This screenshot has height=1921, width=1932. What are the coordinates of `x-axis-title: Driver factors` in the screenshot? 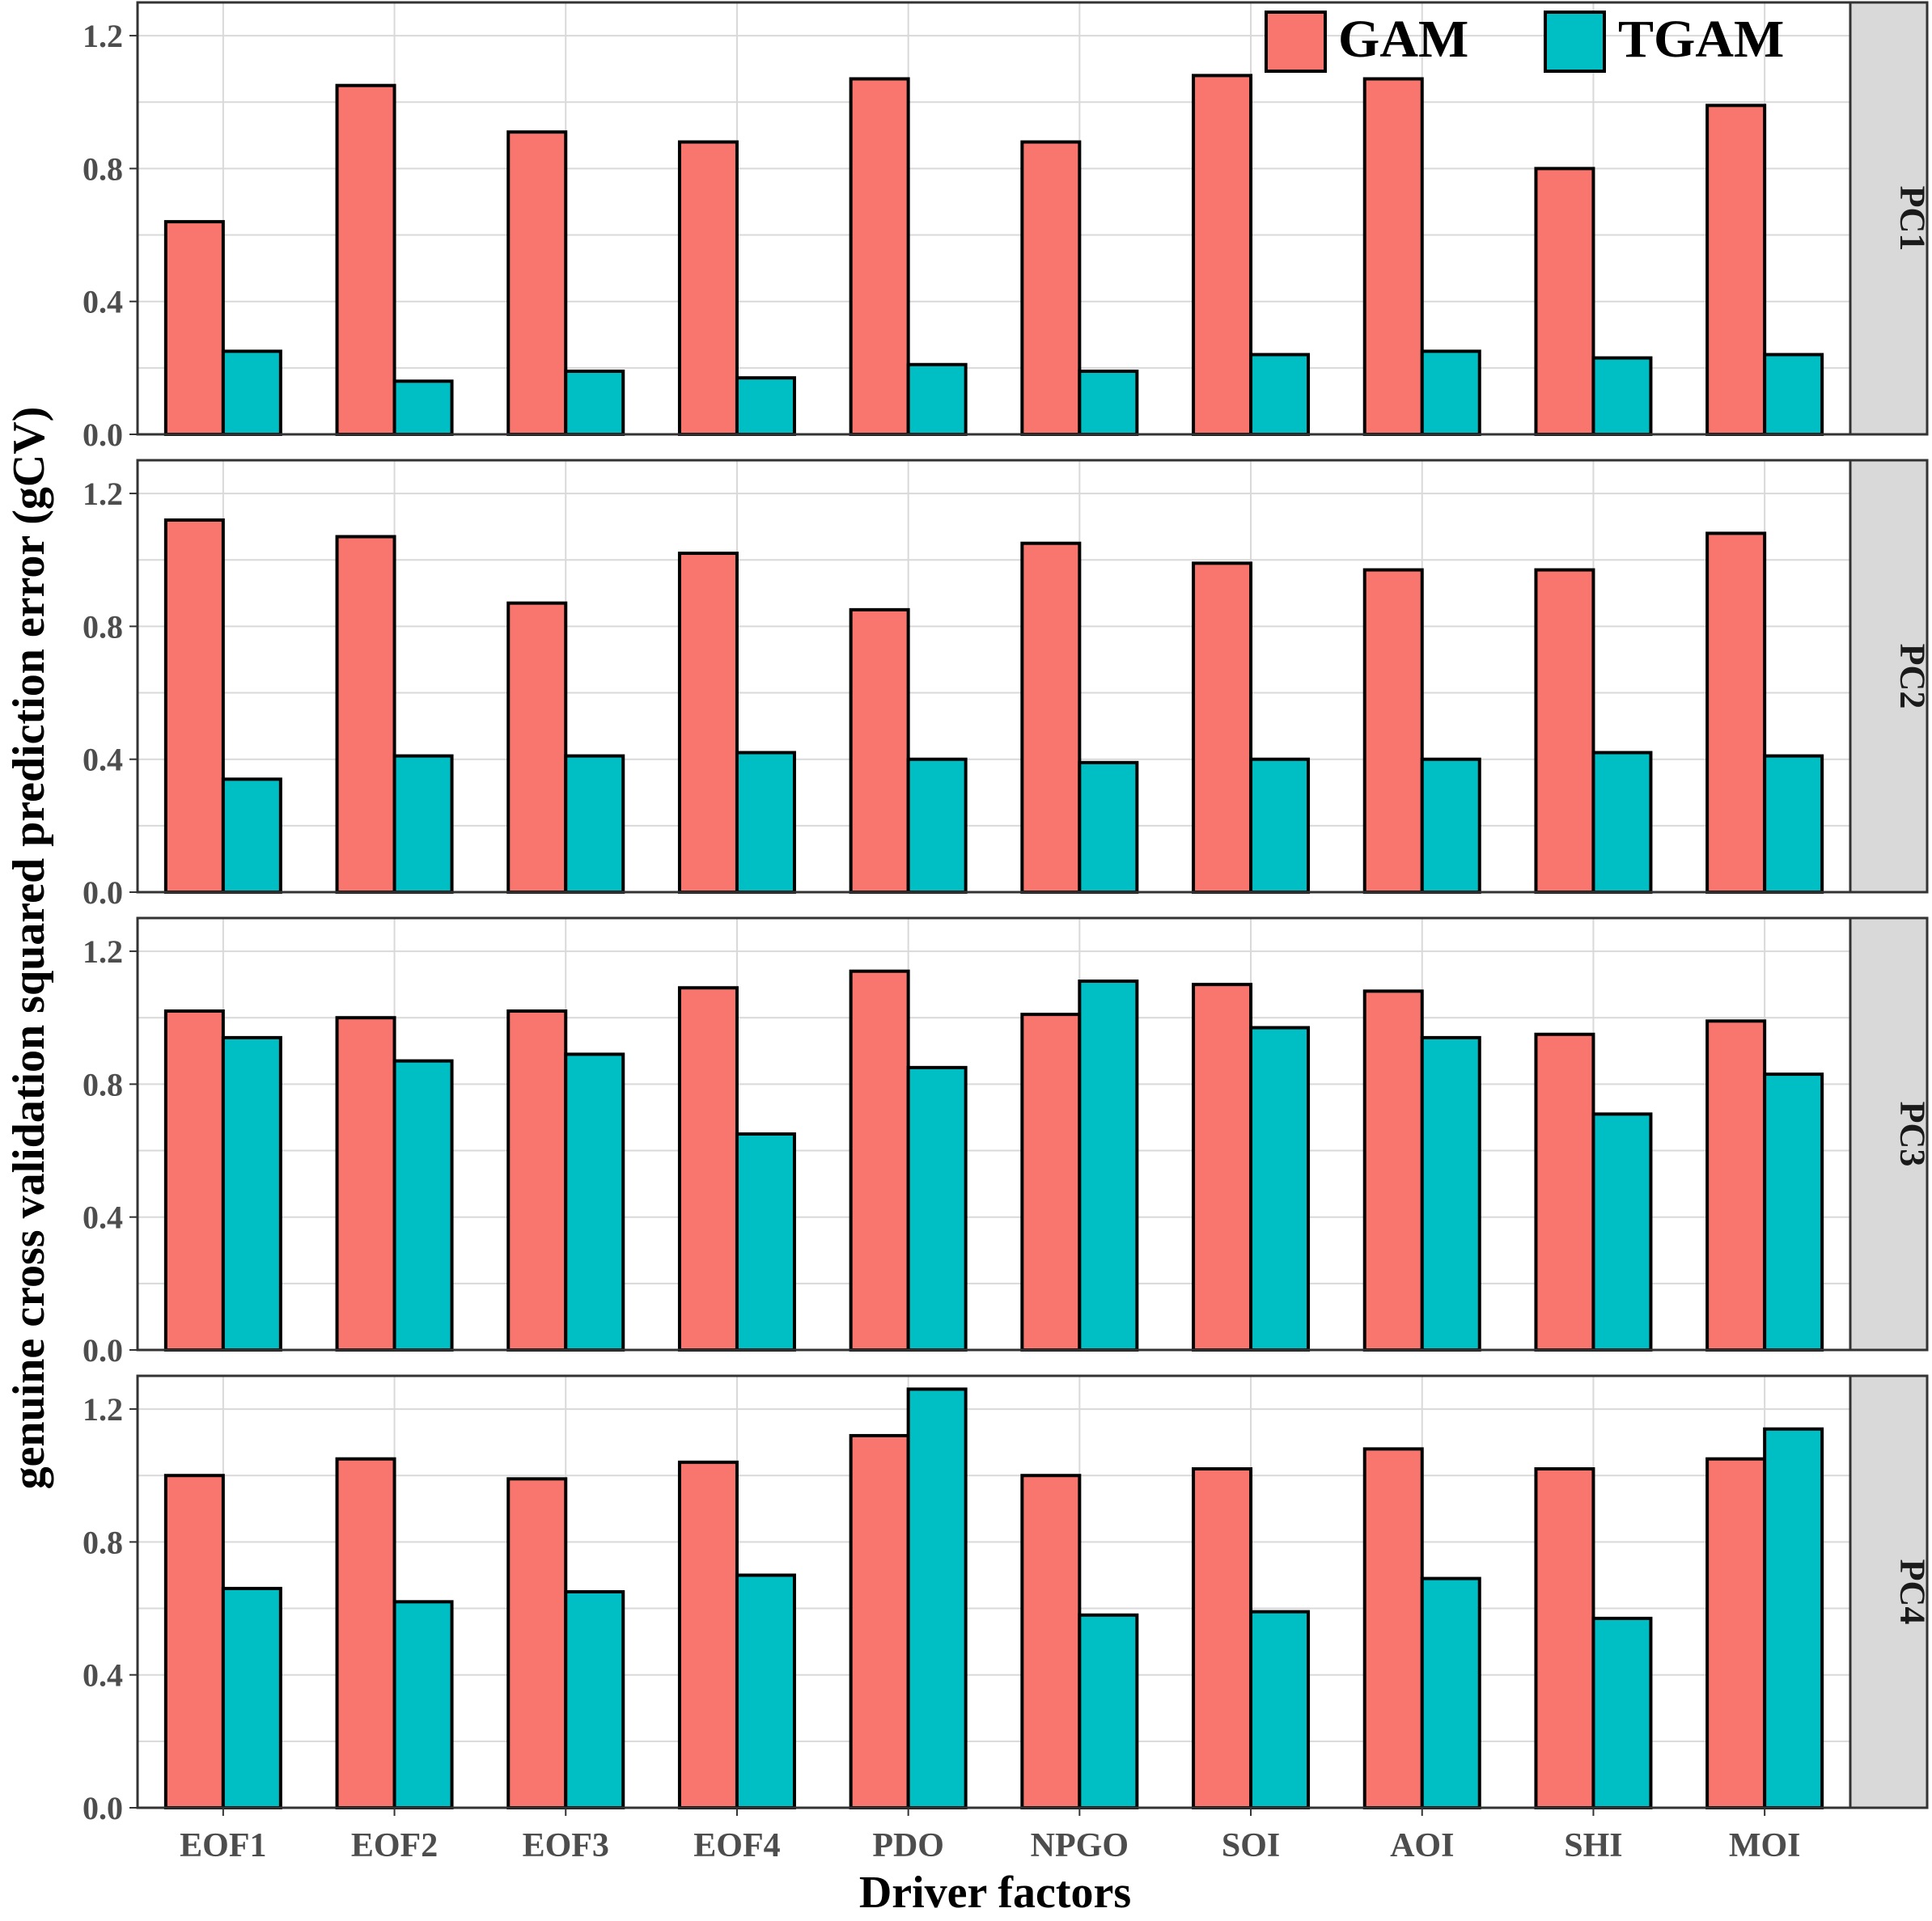 It's located at (995, 1893).